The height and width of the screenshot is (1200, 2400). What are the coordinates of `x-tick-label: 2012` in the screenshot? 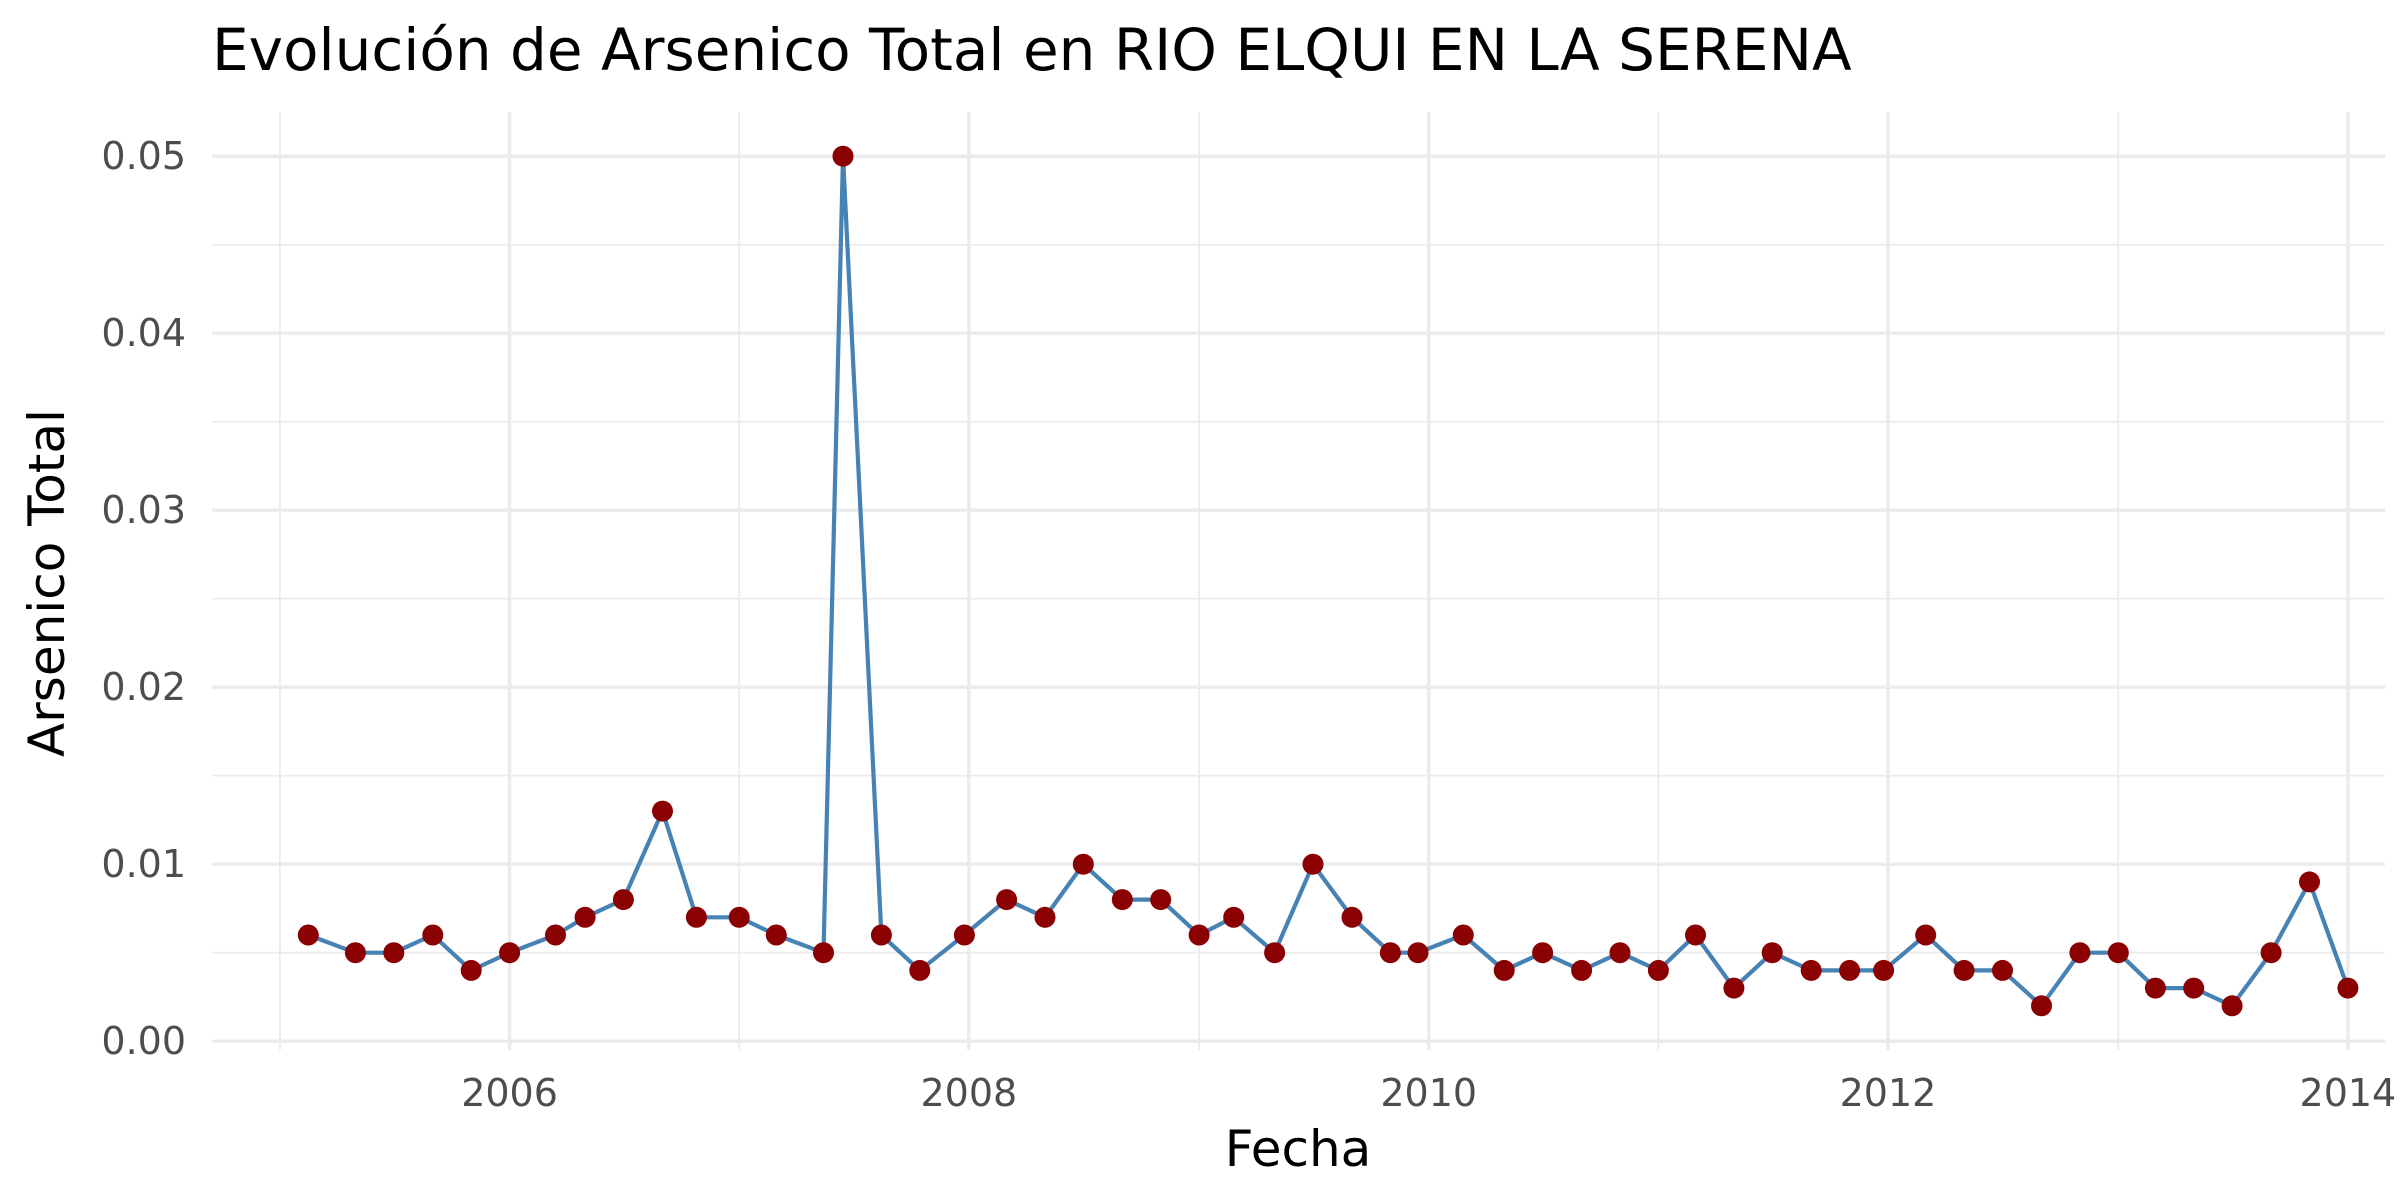 It's located at (1888, 1093).